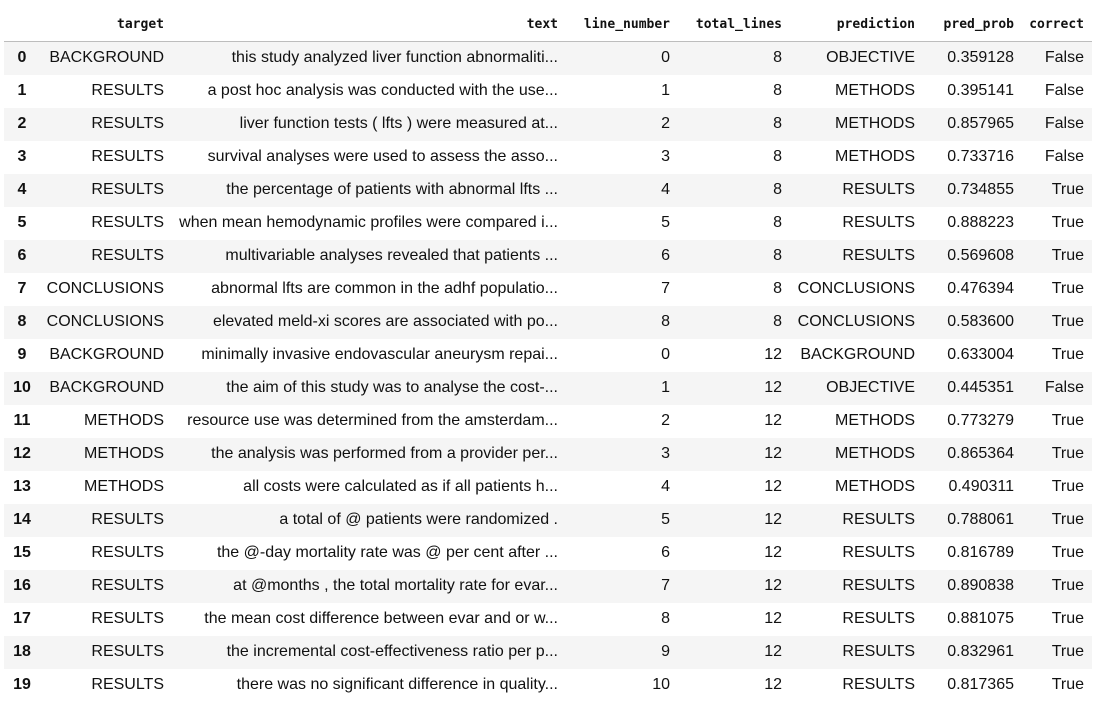 The height and width of the screenshot is (717, 1111). I want to click on column-header-total-lines: total_lines, so click(734, 25).